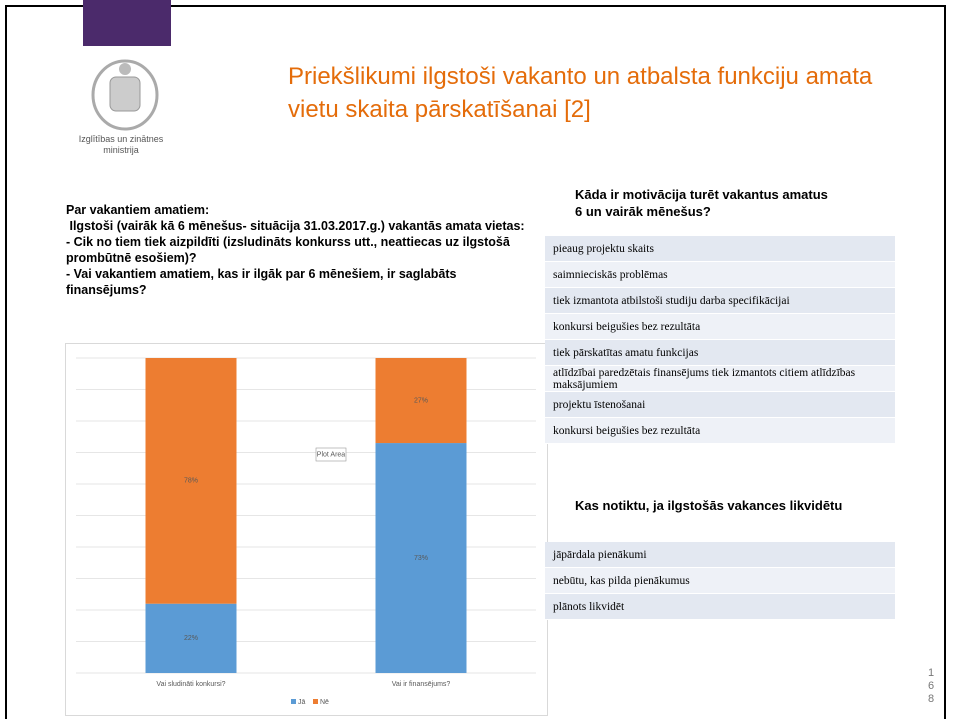 This screenshot has height=720, width=954. Describe the element at coordinates (125, 95) in the screenshot. I see `logo` at that location.